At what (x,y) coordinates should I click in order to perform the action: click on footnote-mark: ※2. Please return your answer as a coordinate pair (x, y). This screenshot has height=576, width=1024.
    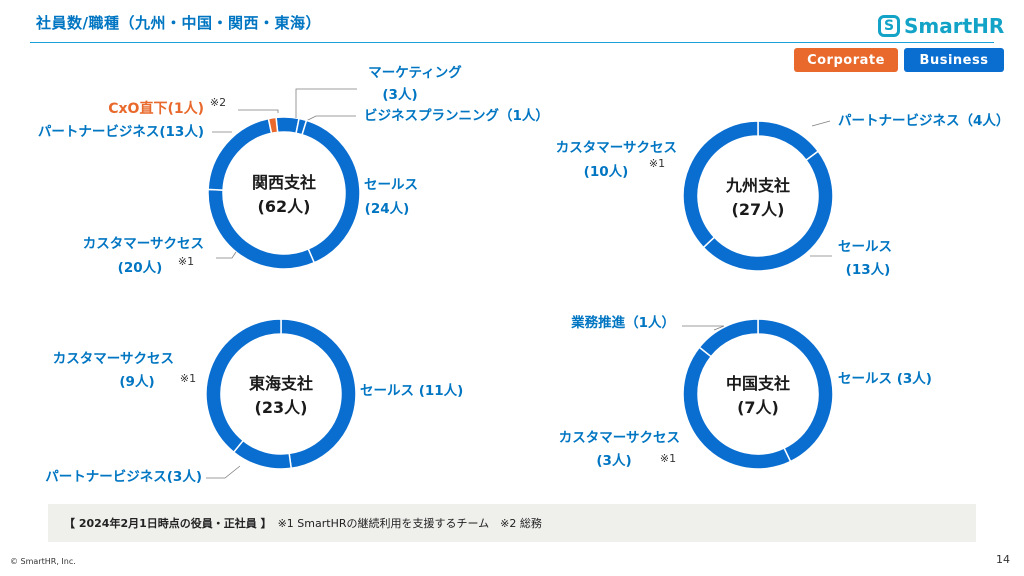
    Looking at the image, I should click on (218, 102).